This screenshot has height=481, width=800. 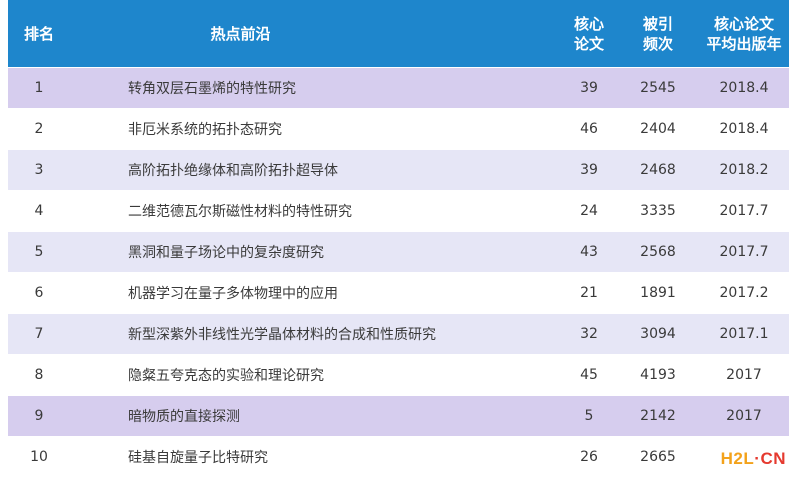 I want to click on rank-cell: 9, so click(x=39, y=416).